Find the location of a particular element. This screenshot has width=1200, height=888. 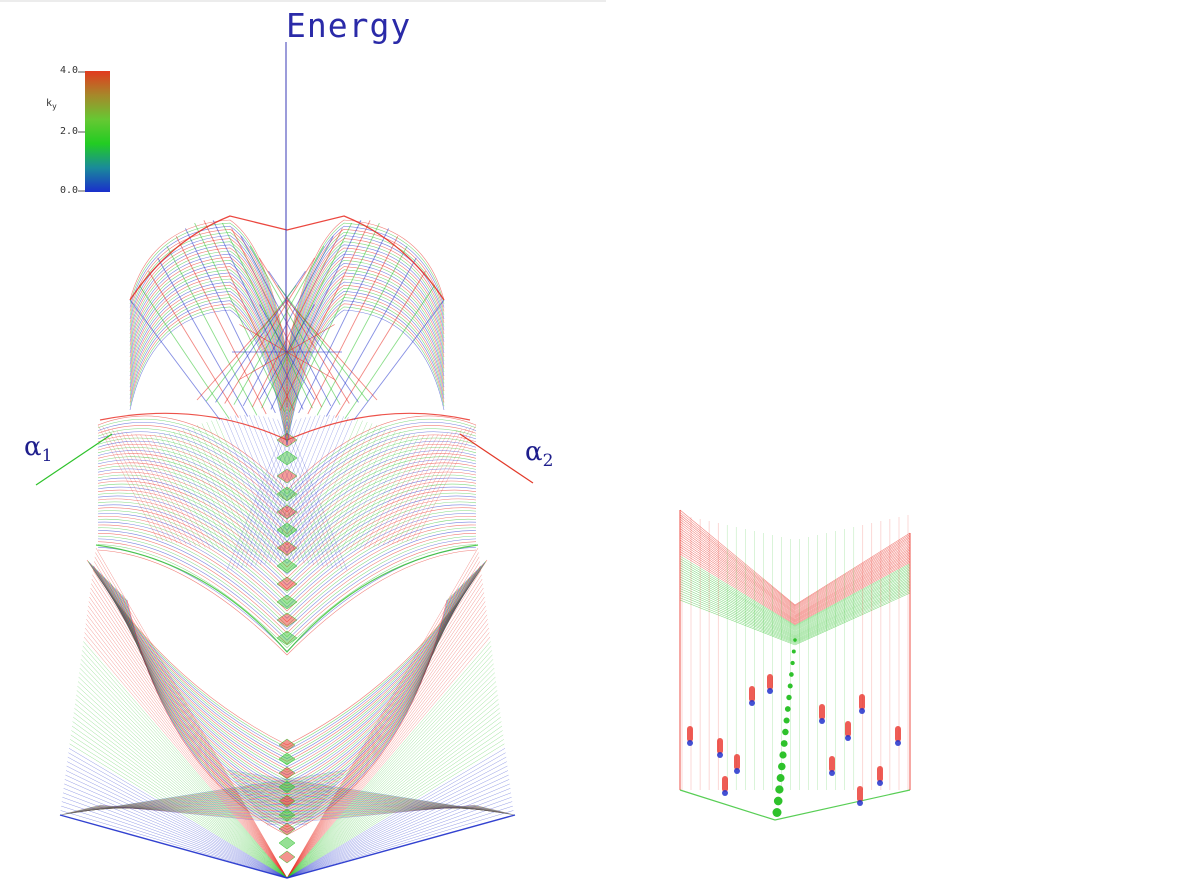

inset-bottom-edge is located at coordinates (795, 805).